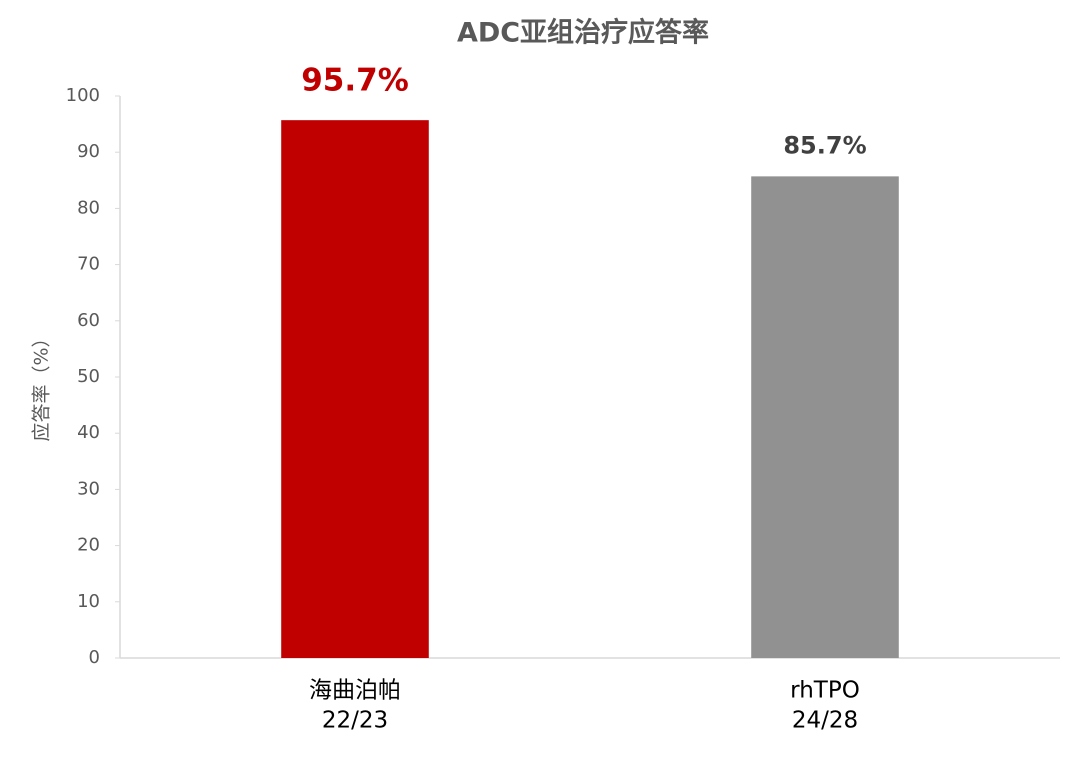  What do you see at coordinates (583, 33) in the screenshot?
I see `chart-title: ADC亚组治疗应答率` at bounding box center [583, 33].